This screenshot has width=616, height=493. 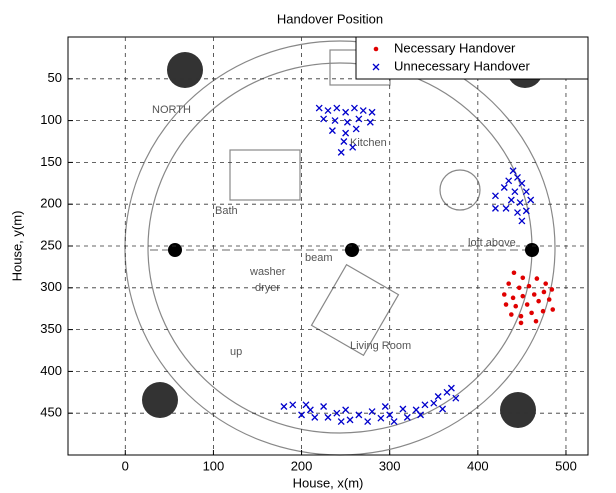 I want to click on y-tick-label: 300, so click(x=51, y=286).